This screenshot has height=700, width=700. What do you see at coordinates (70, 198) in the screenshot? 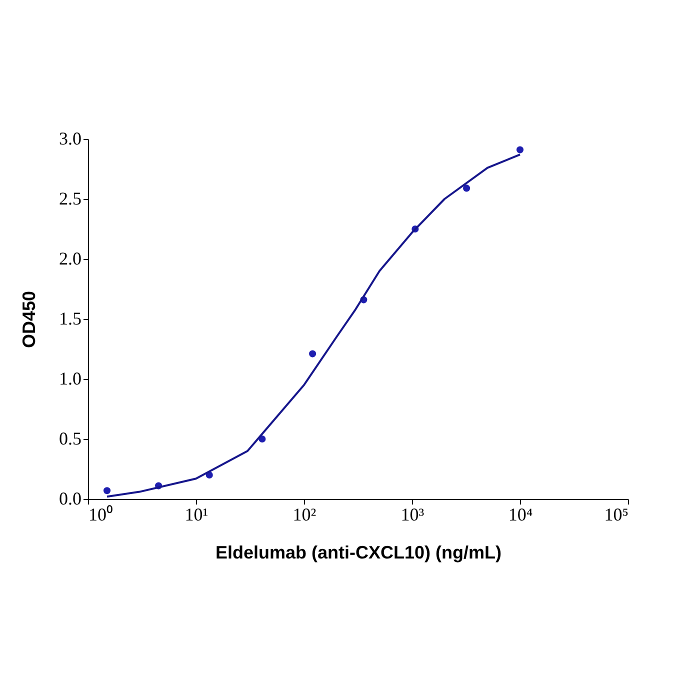
I see `y-tick-label: 2.5` at bounding box center [70, 198].